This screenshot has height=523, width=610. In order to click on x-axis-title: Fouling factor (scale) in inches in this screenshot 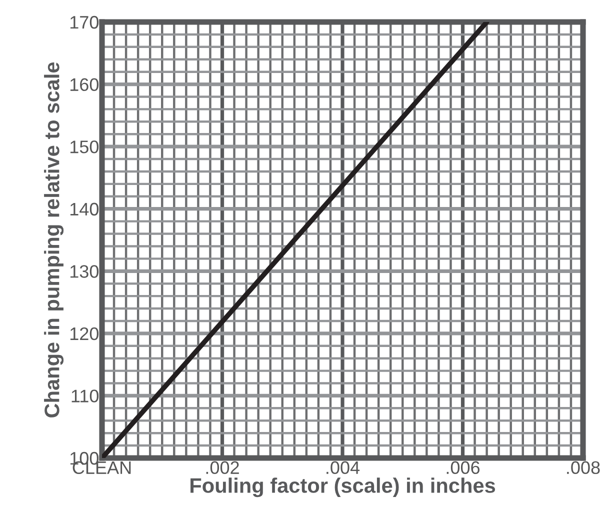, I will do `click(343, 488)`.